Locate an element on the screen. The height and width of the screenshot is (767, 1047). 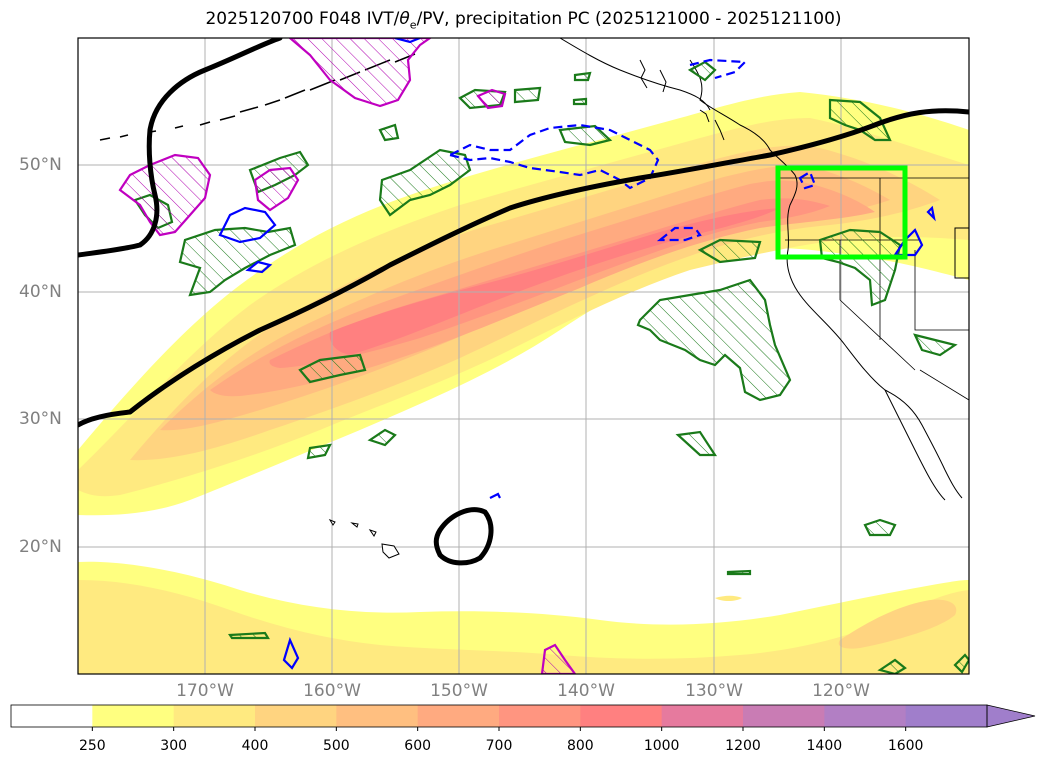
magenta-contour-e is located at coordinates (558, 658).